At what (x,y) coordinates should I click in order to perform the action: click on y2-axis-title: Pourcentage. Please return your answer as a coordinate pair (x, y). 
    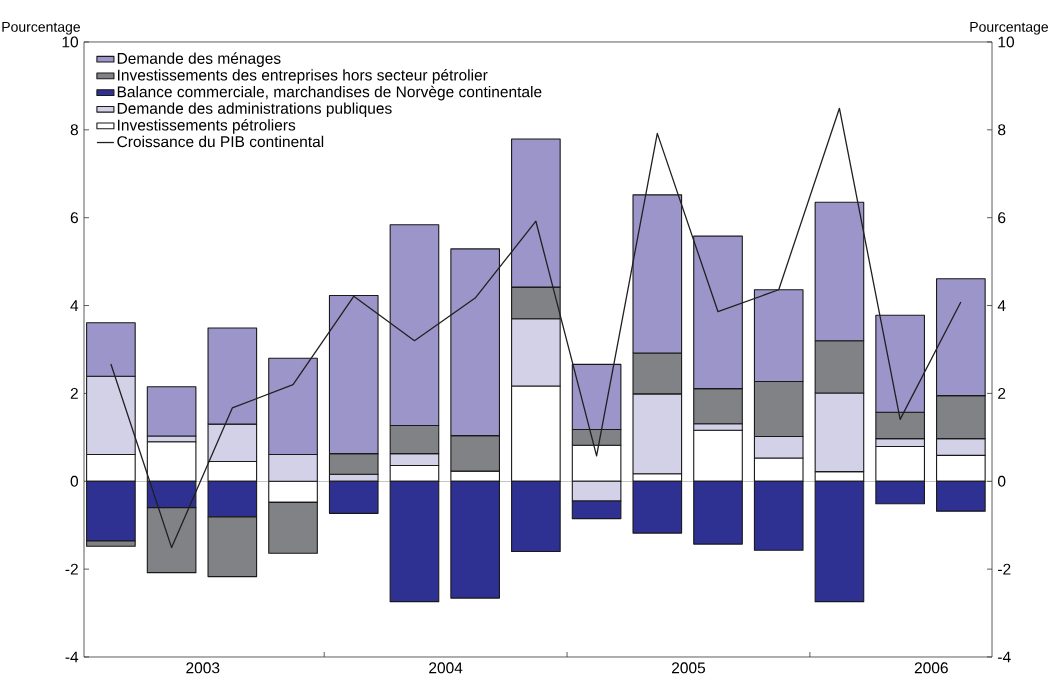
    Looking at the image, I should click on (1009, 28).